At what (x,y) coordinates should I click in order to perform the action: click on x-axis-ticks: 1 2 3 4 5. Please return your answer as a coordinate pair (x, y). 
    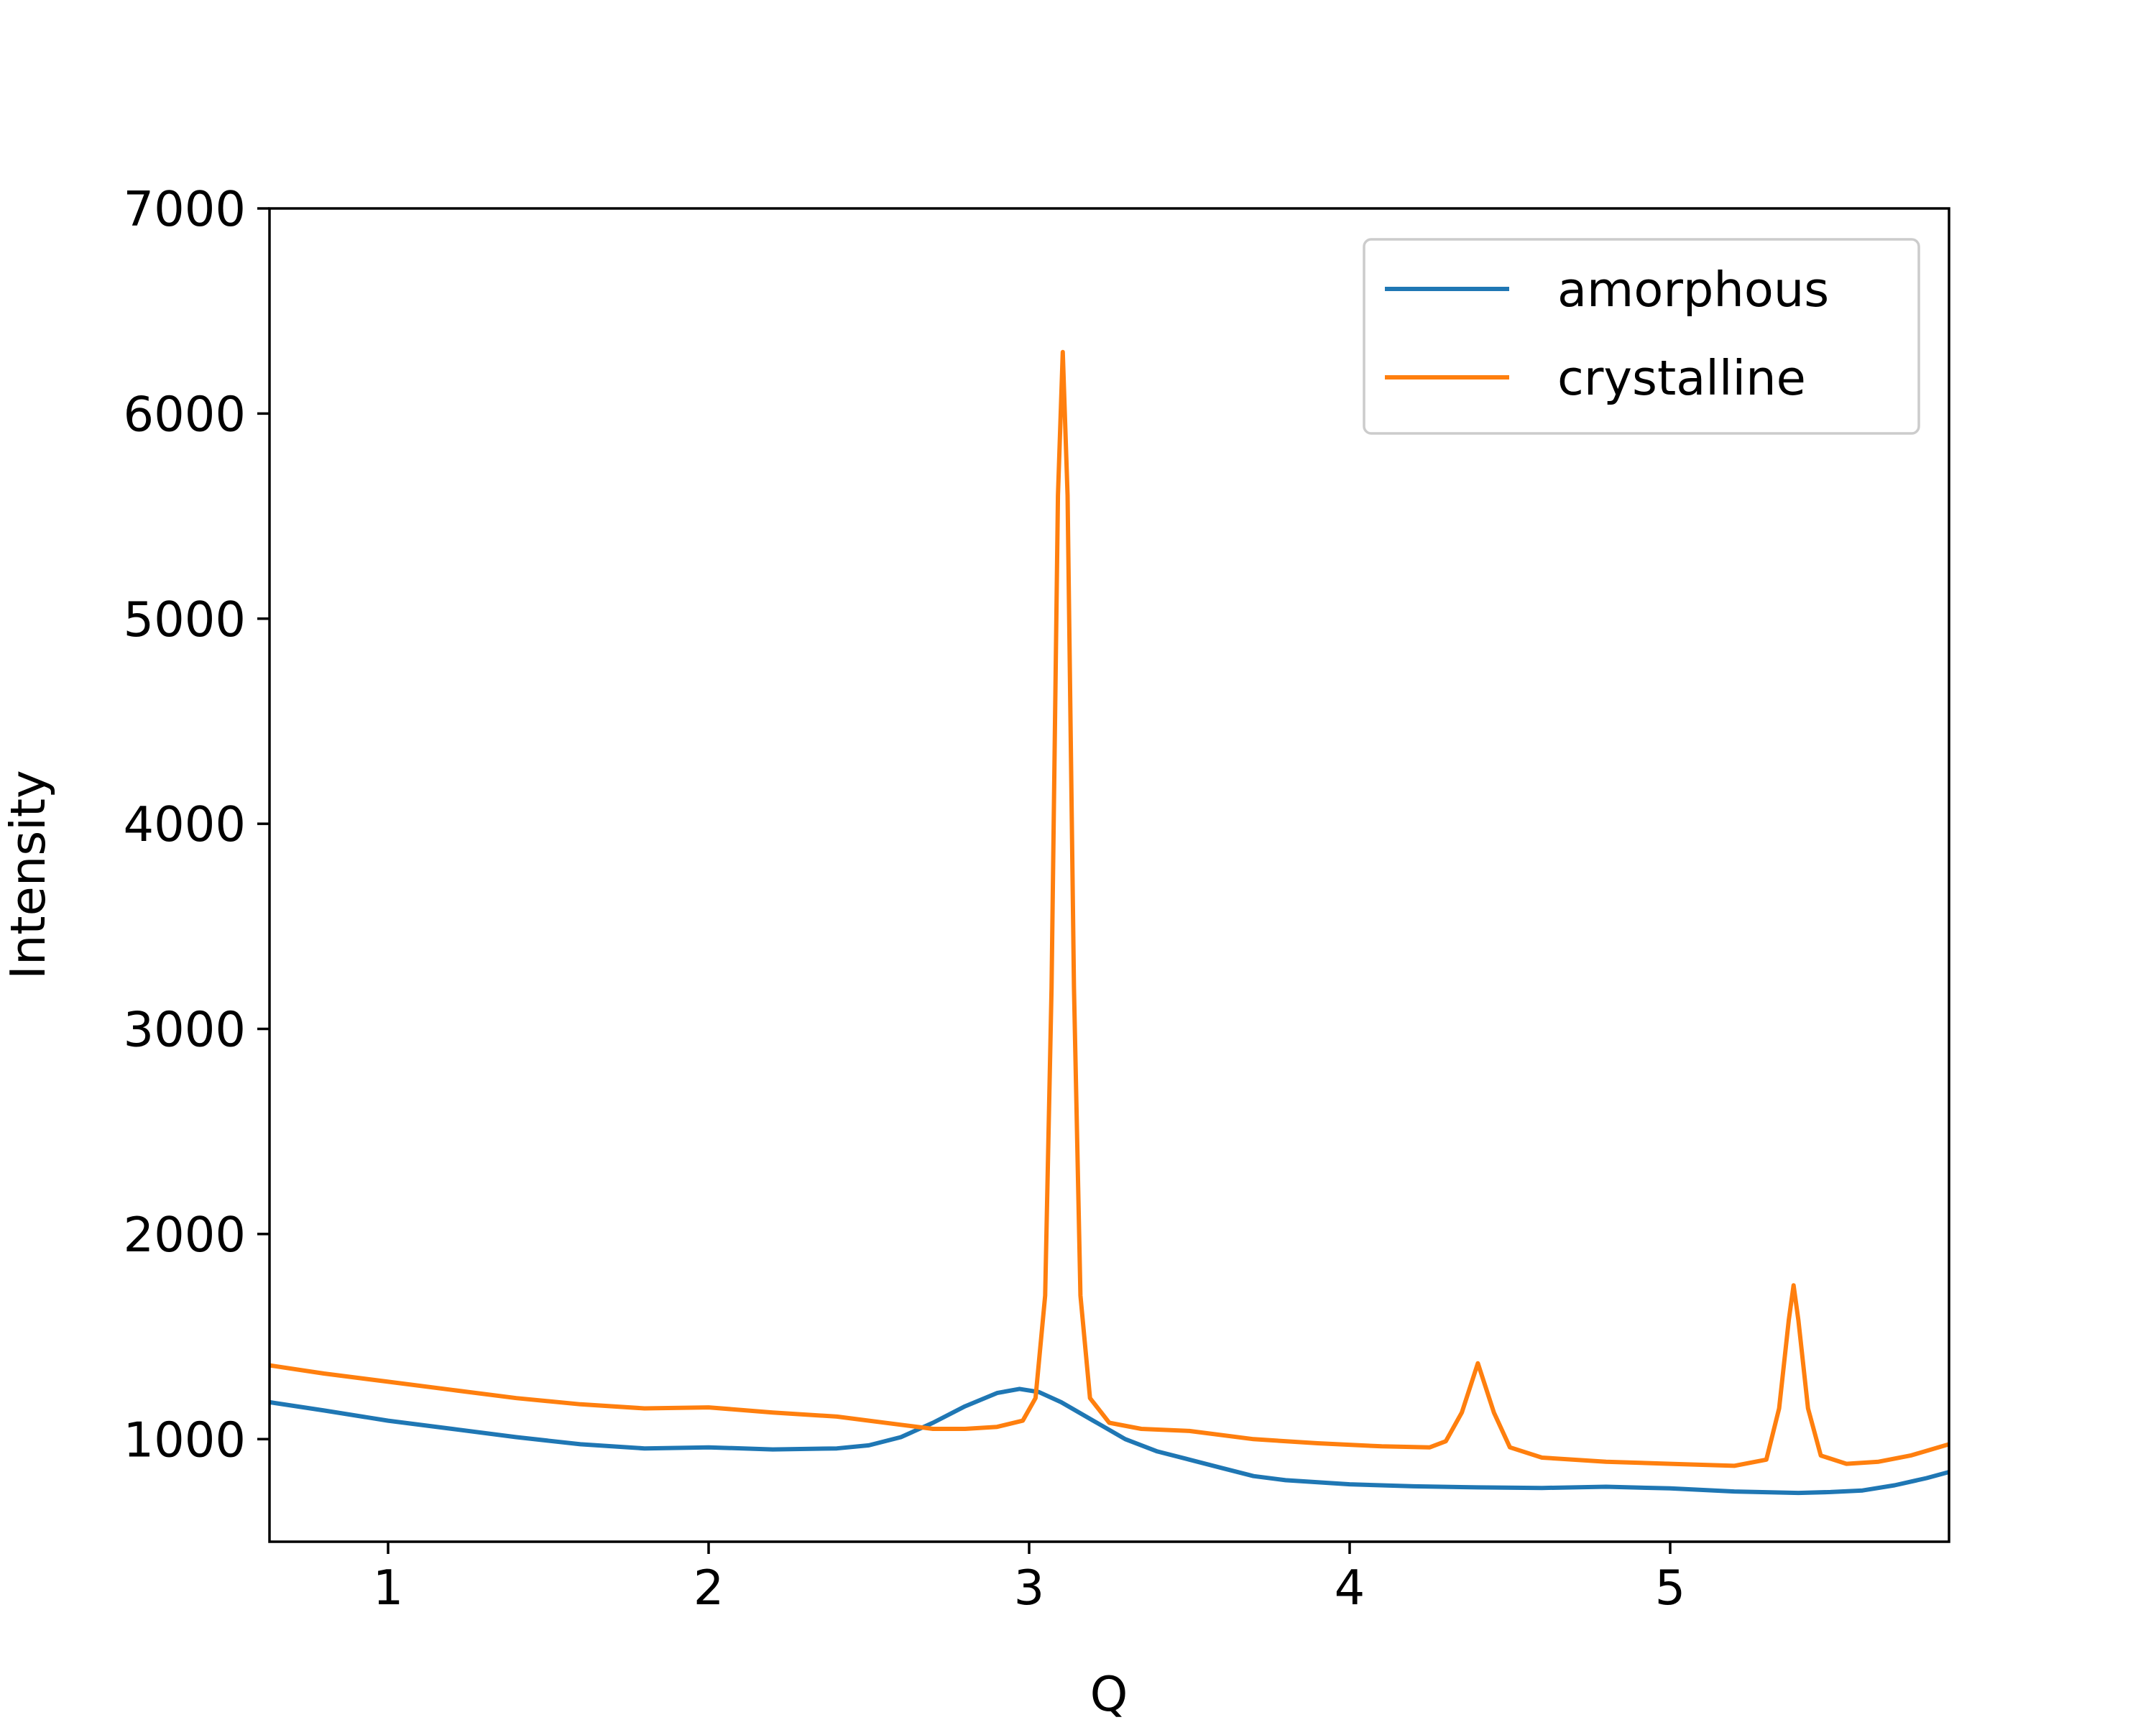
    Looking at the image, I should click on (1029, 1579).